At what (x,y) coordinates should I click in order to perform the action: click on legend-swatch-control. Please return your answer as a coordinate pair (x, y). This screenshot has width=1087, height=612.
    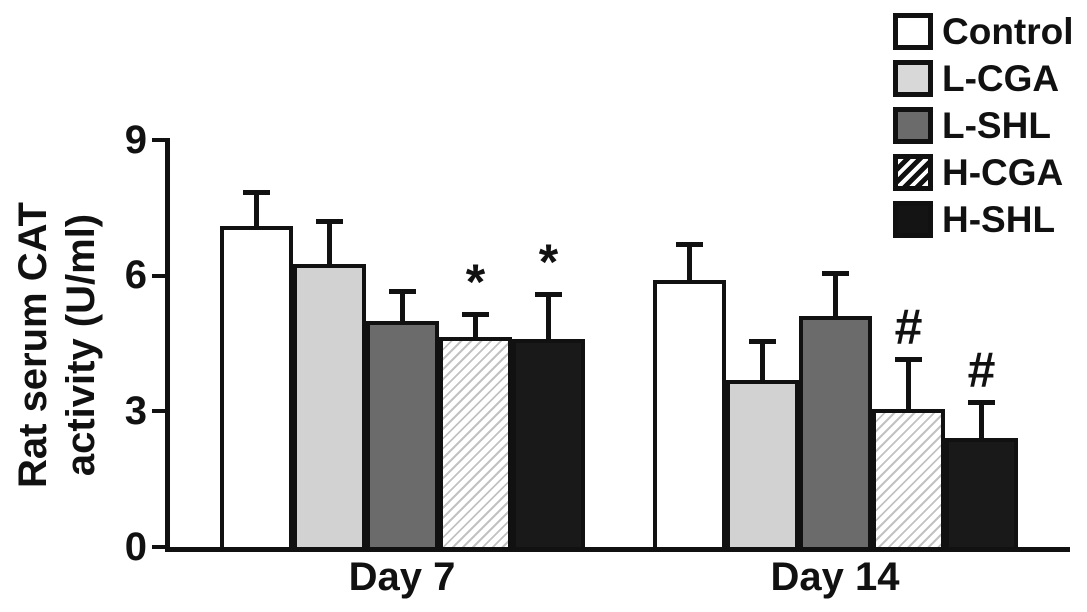
    Looking at the image, I should click on (913, 31).